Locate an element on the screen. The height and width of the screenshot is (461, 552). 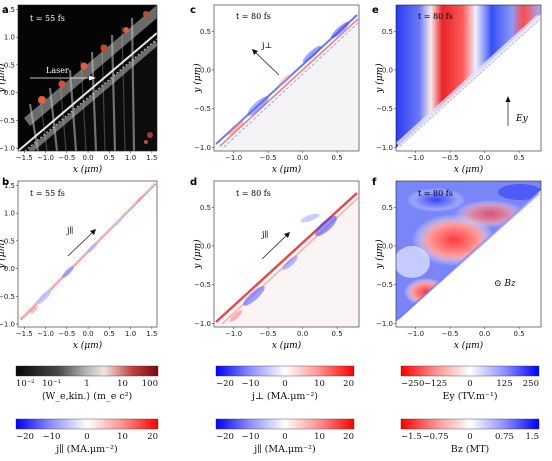
ey-direction-arrow-icon is located at coordinates (508, 111).